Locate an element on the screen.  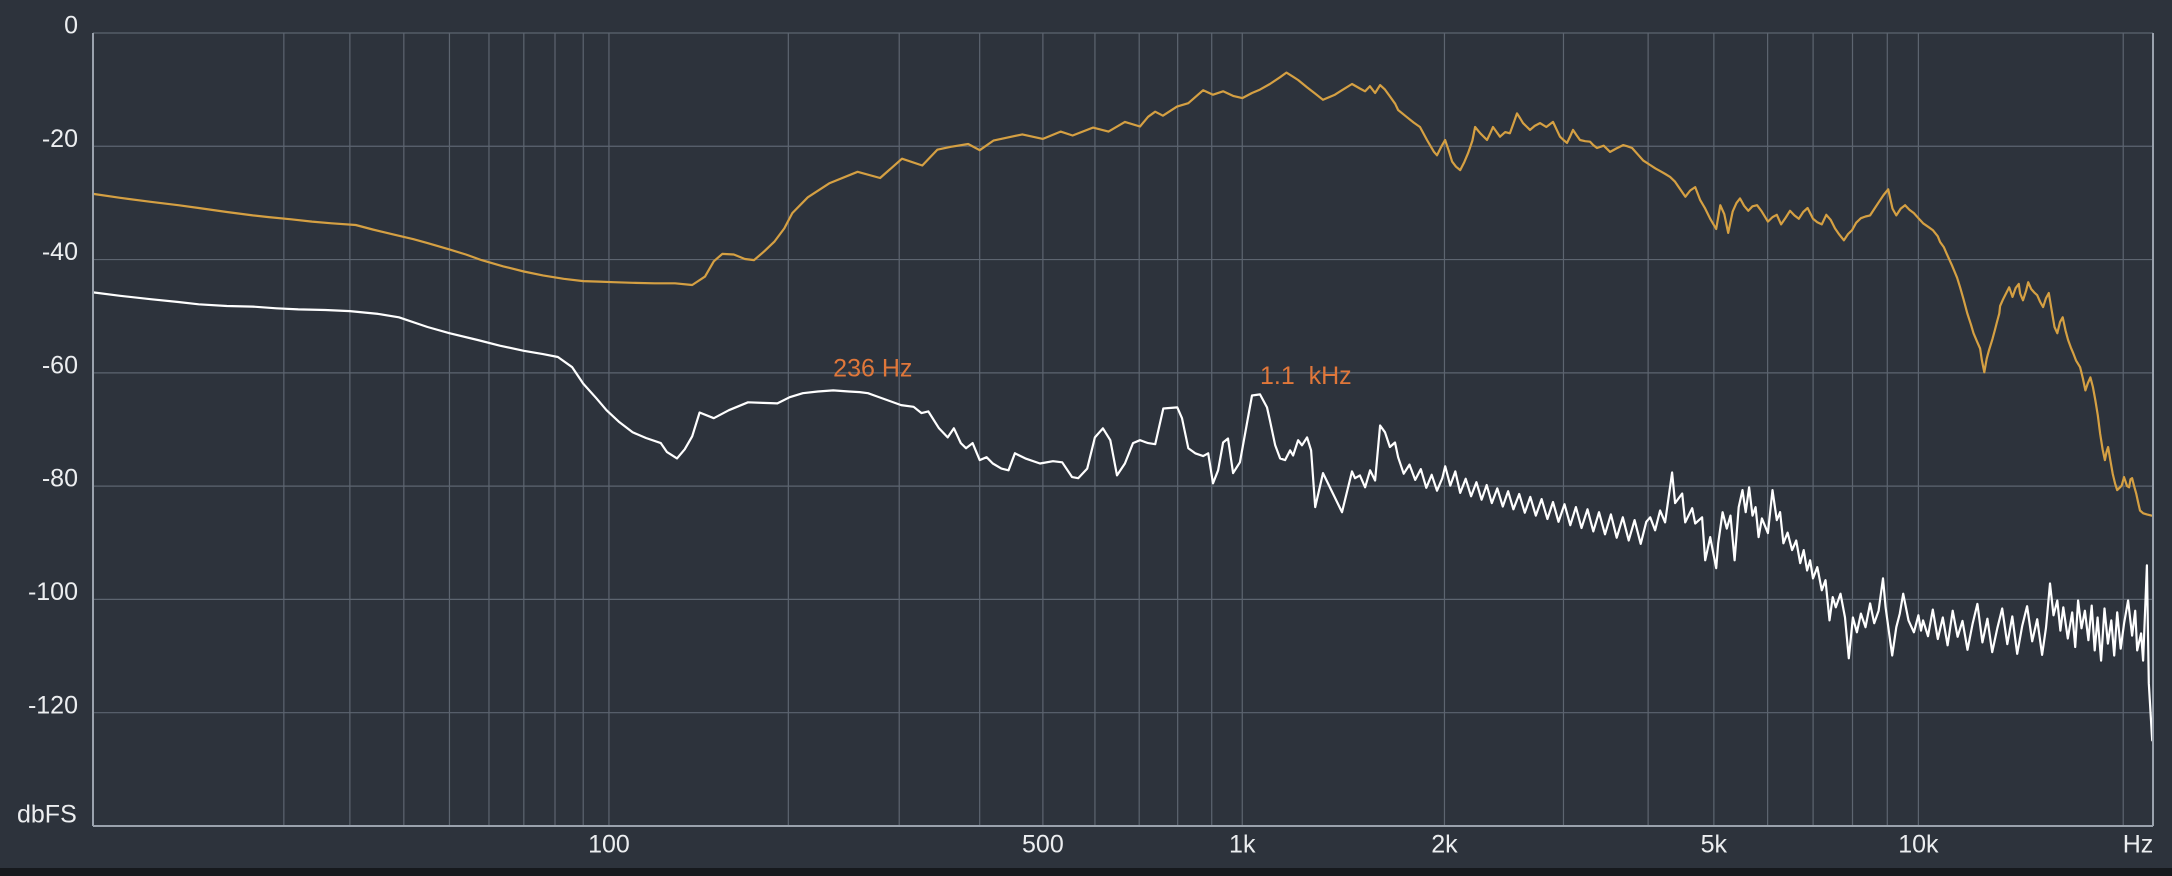
peak-frequency-annotations: 236 Hz 1.1 kHz is located at coordinates (1092, 372).